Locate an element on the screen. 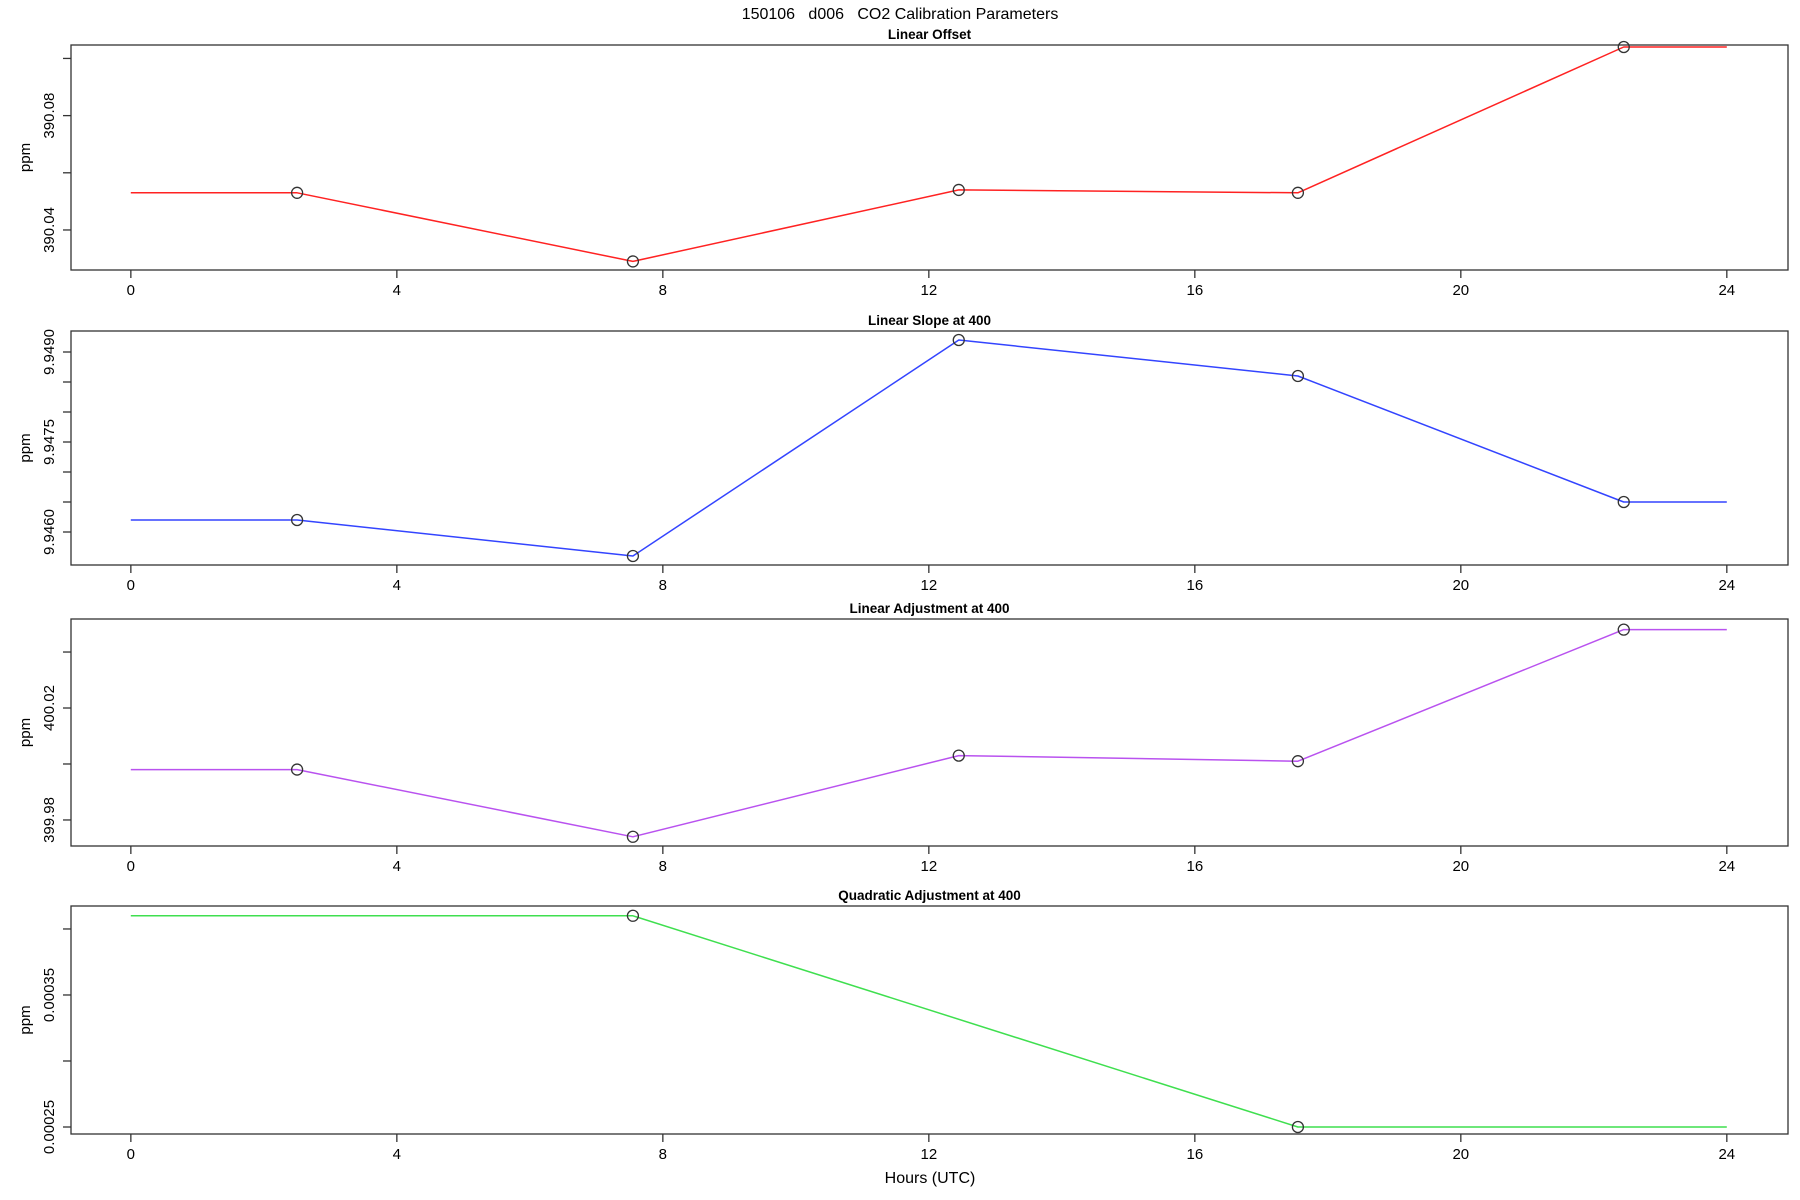 Image resolution: width=1800 pixels, height=1200 pixels. y-tick-label: 0.00025 is located at coordinates (49, 1127).